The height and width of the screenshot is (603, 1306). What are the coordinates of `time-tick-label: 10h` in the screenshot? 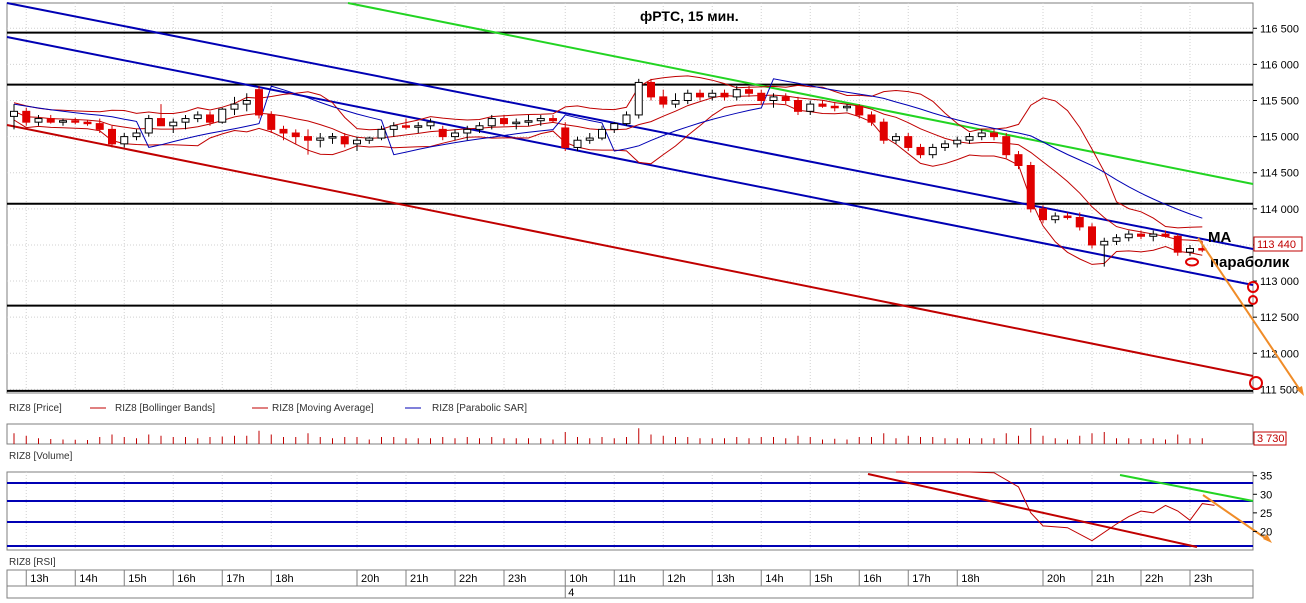 It's located at (578, 579).